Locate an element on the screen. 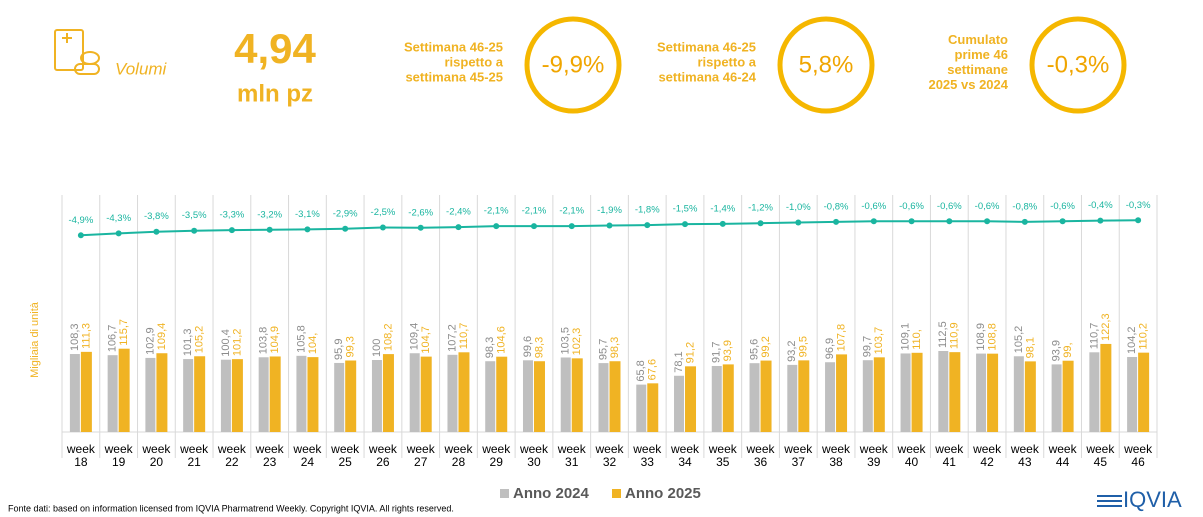 This screenshot has height=517, width=1203. kpi-value: -0,3% is located at coordinates (1078, 64).